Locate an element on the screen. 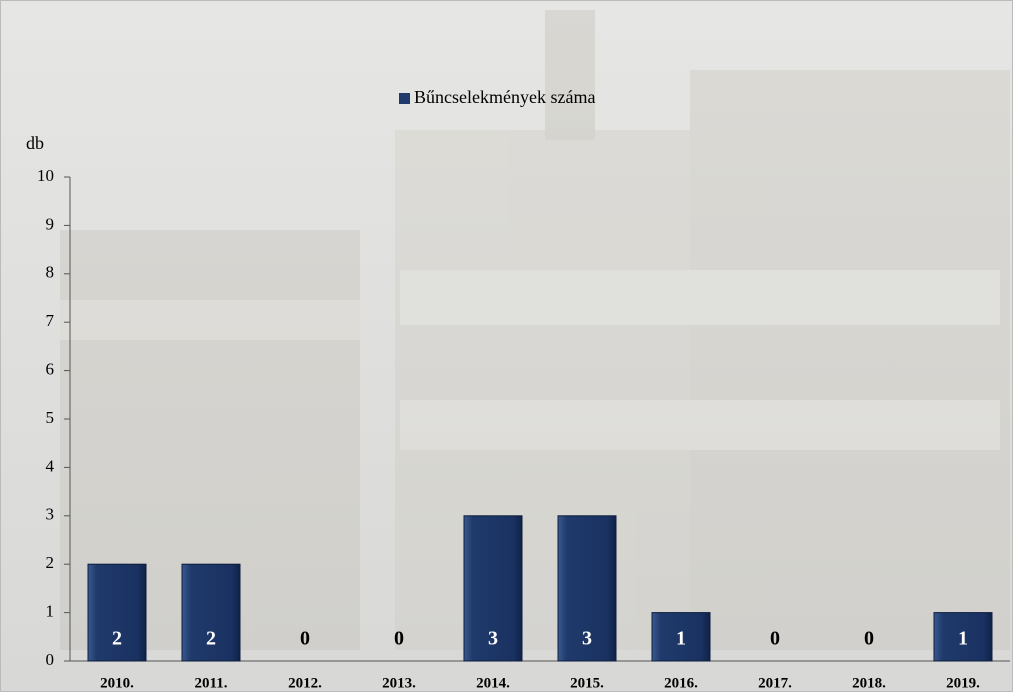 The width and height of the screenshot is (1013, 692). x-tick-label: 2017. is located at coordinates (775, 683).